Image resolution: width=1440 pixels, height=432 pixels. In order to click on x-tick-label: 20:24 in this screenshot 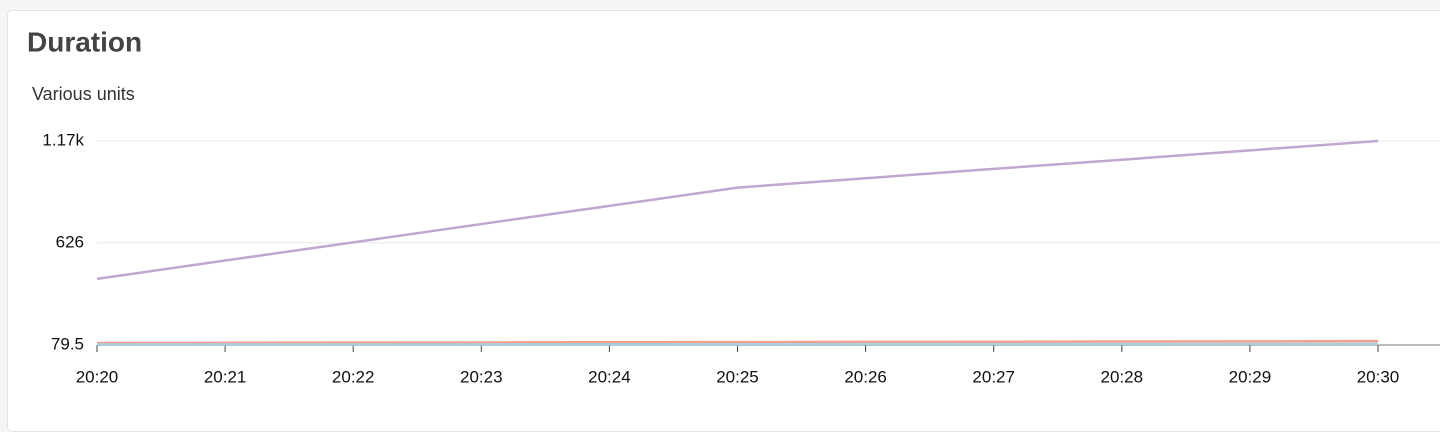, I will do `click(609, 376)`.